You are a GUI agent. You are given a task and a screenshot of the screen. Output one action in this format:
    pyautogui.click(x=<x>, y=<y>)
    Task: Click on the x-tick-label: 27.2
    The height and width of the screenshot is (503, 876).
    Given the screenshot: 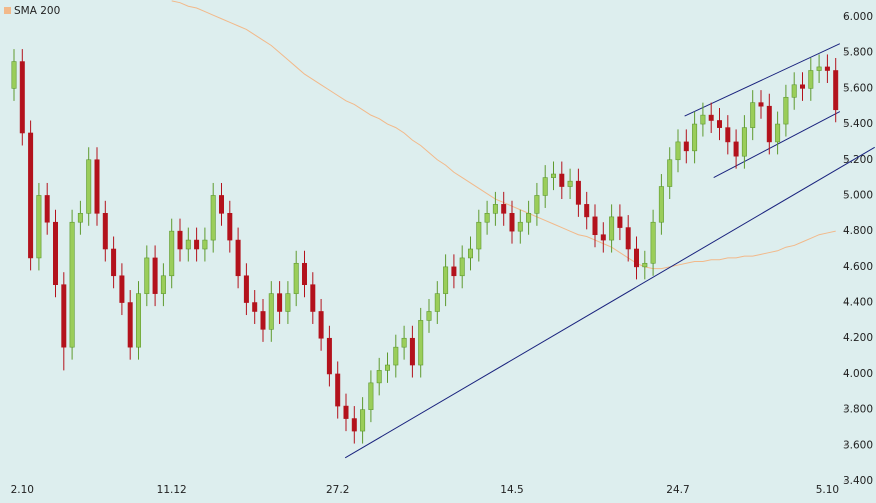 What is the action you would take?
    pyautogui.click(x=337, y=490)
    